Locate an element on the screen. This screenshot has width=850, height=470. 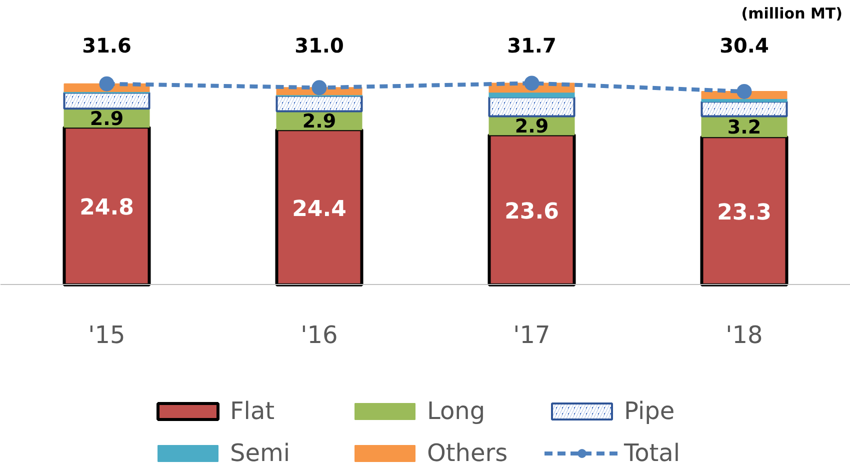
data-label: 30.4 is located at coordinates (744, 45).